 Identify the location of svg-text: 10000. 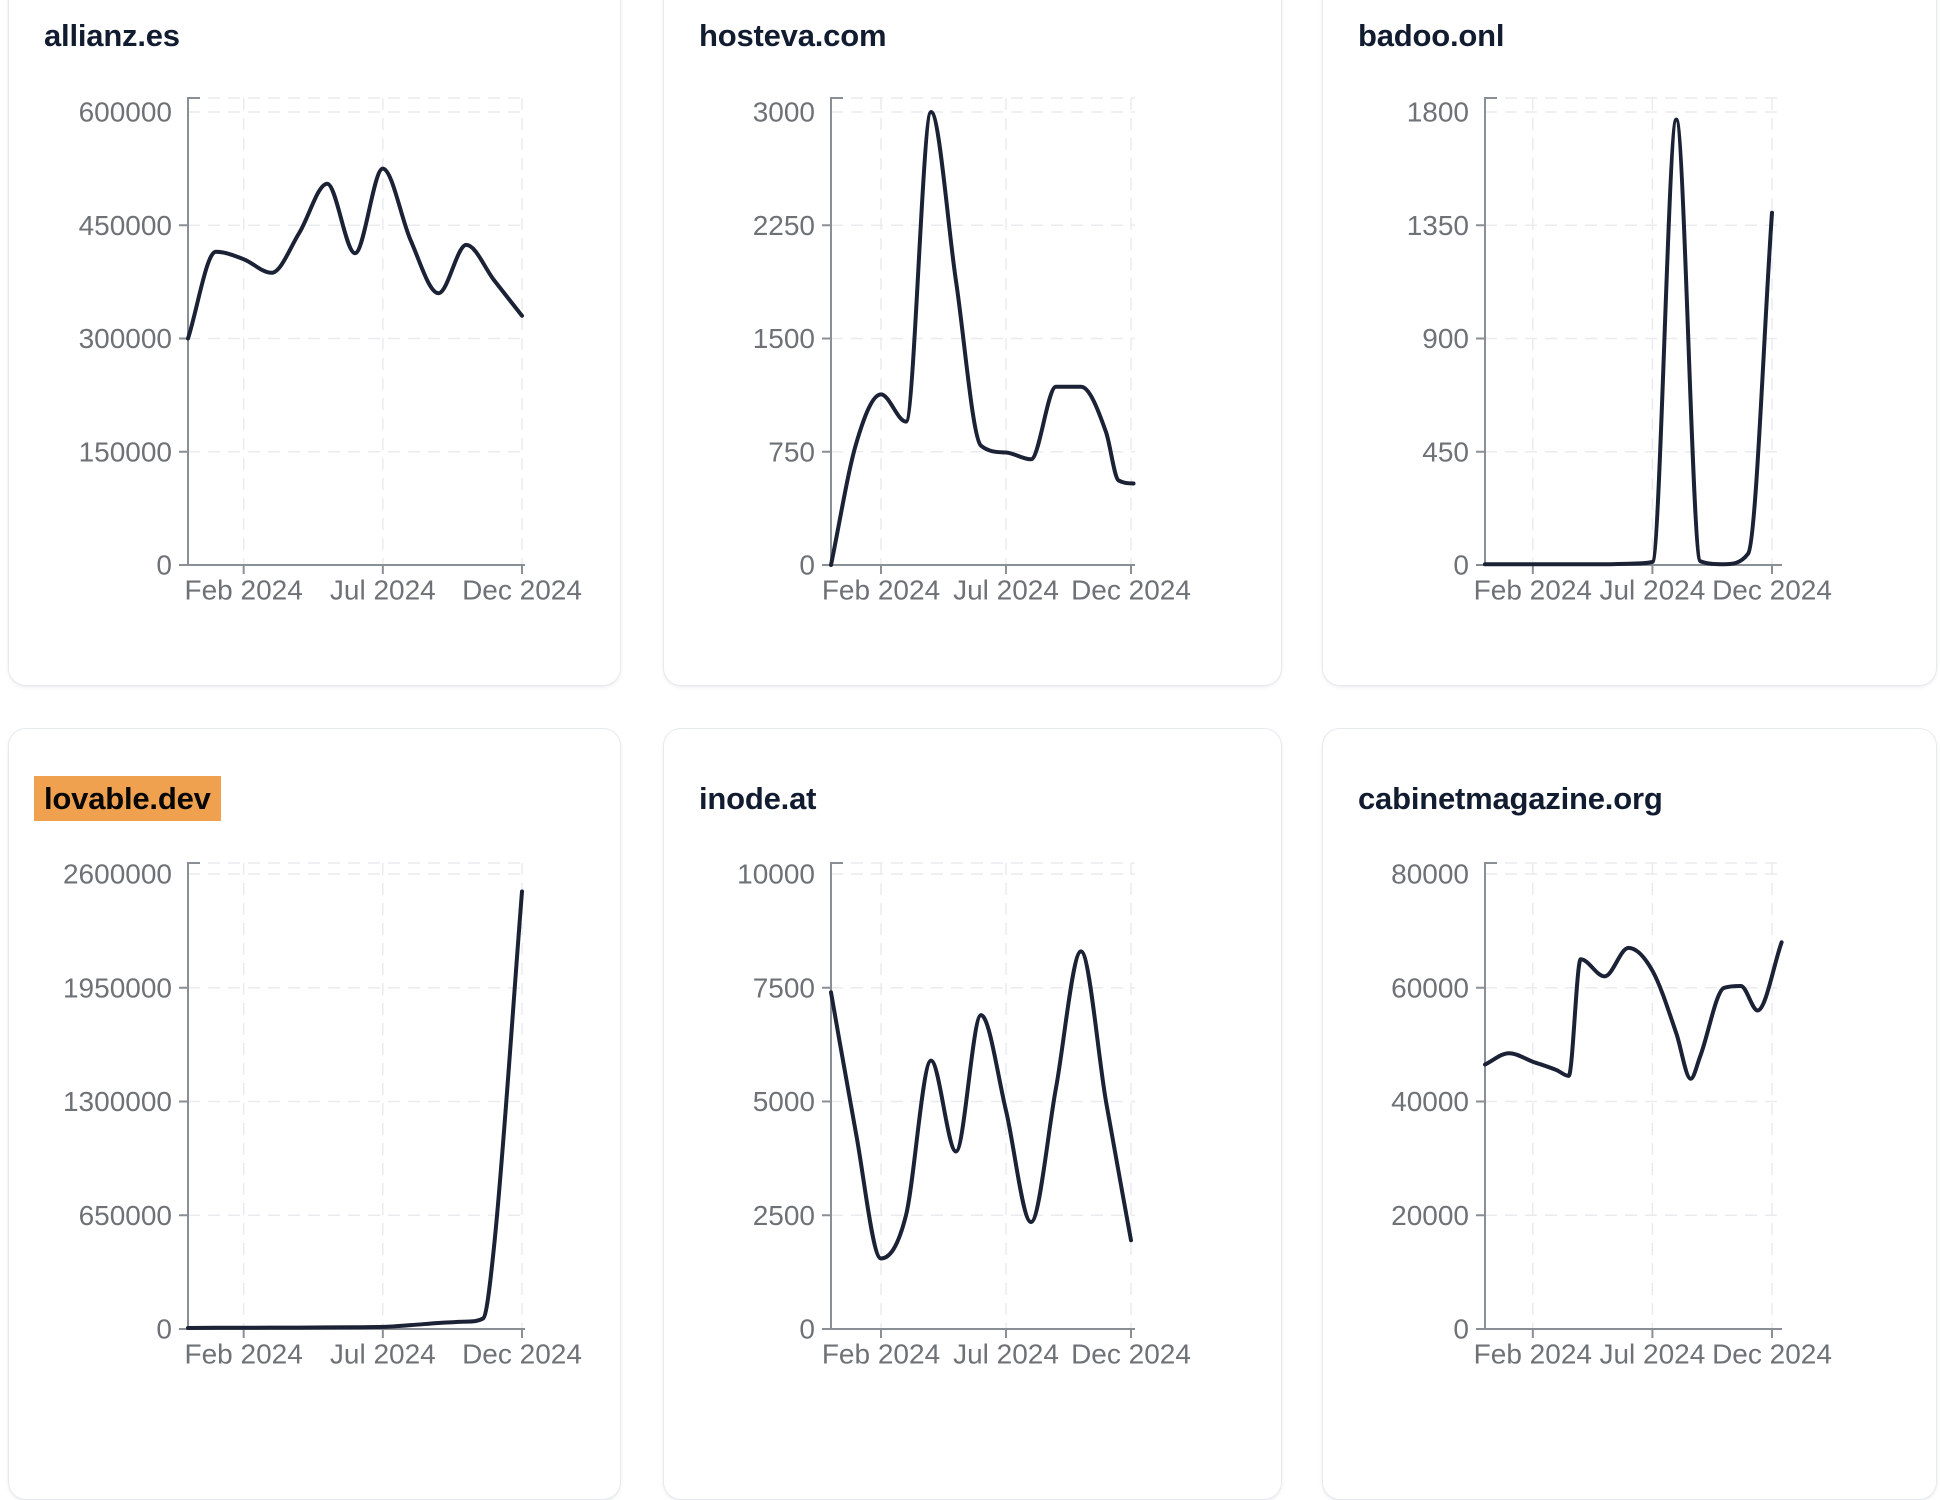
(776, 874).